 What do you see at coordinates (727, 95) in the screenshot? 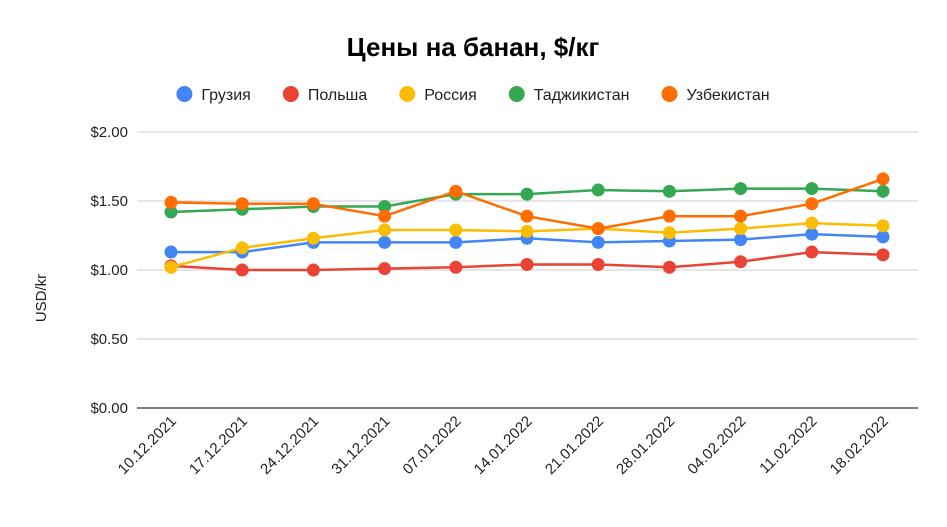
I see `legend-label: Узбекистан` at bounding box center [727, 95].